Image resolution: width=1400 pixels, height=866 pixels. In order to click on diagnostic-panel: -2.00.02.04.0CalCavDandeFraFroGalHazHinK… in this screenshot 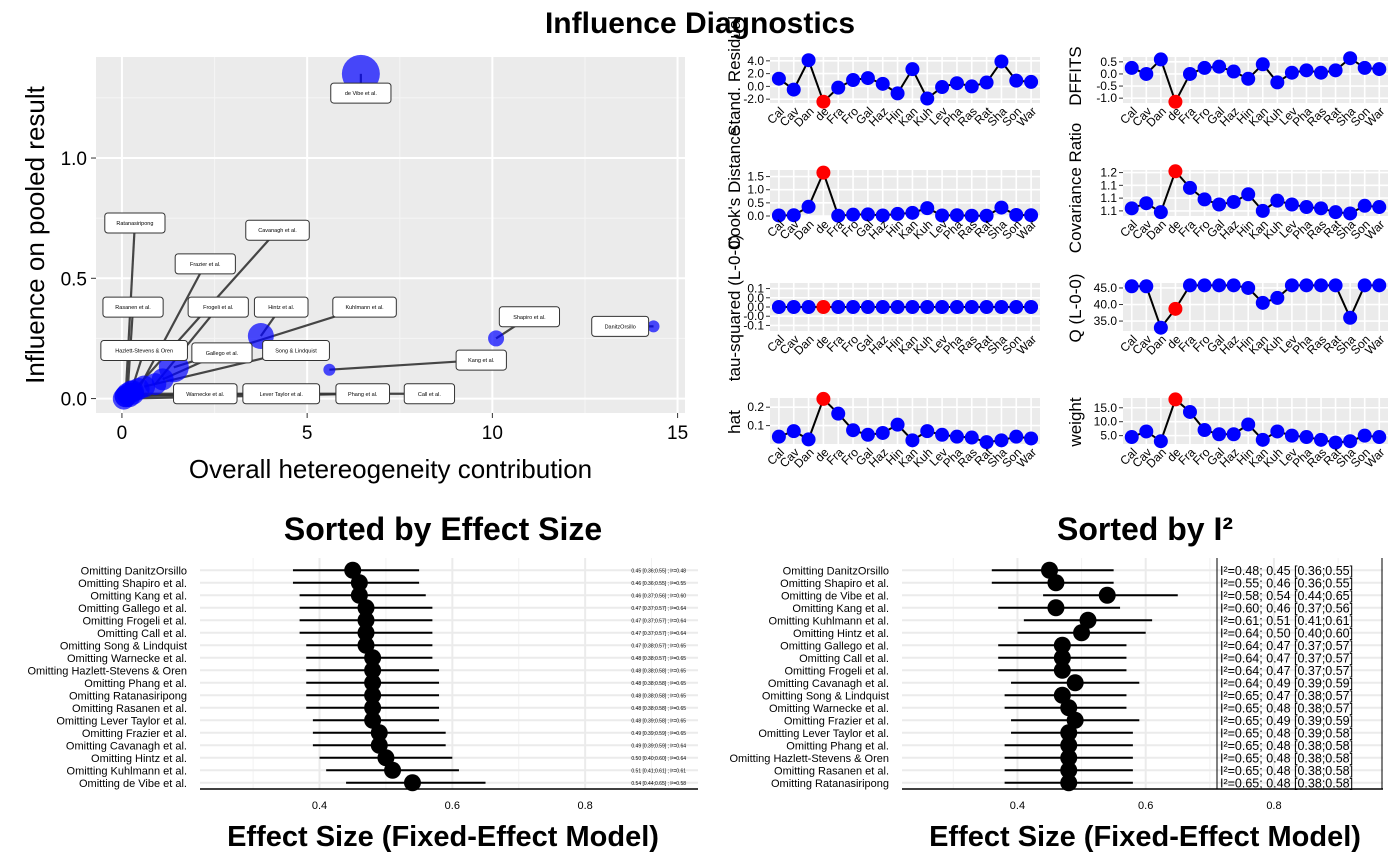, I will do `click(882, 76)`.